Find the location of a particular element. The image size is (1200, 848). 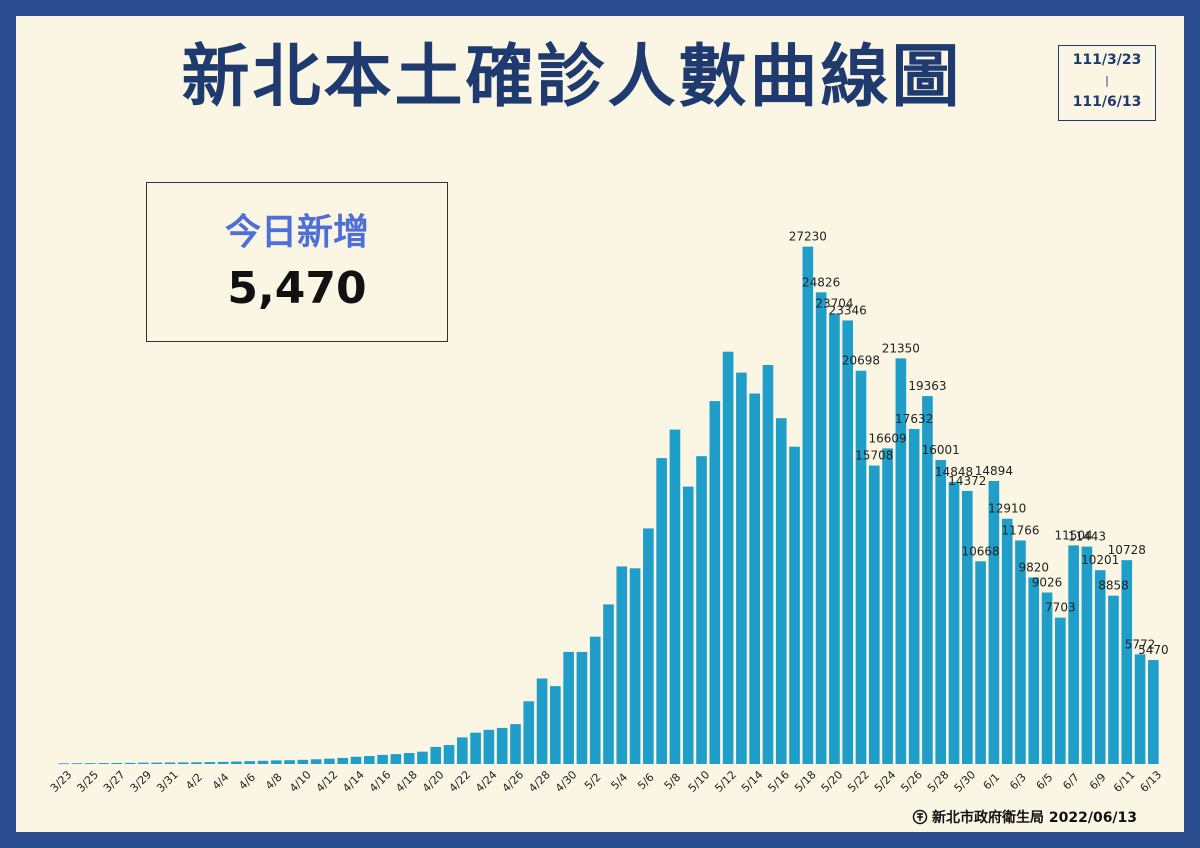

x-tick-4/24: 4/24 is located at coordinates (486, 781).